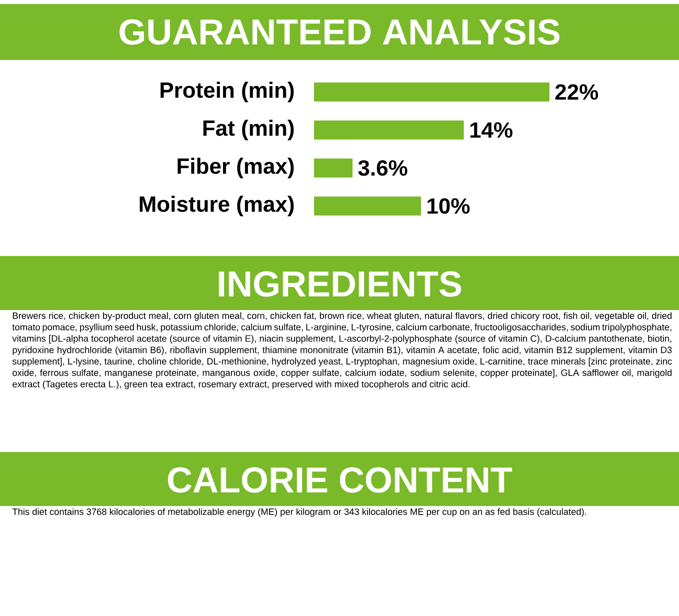 Image resolution: width=679 pixels, height=616 pixels. I want to click on y-tick-label: Fiber (max), so click(236, 168).